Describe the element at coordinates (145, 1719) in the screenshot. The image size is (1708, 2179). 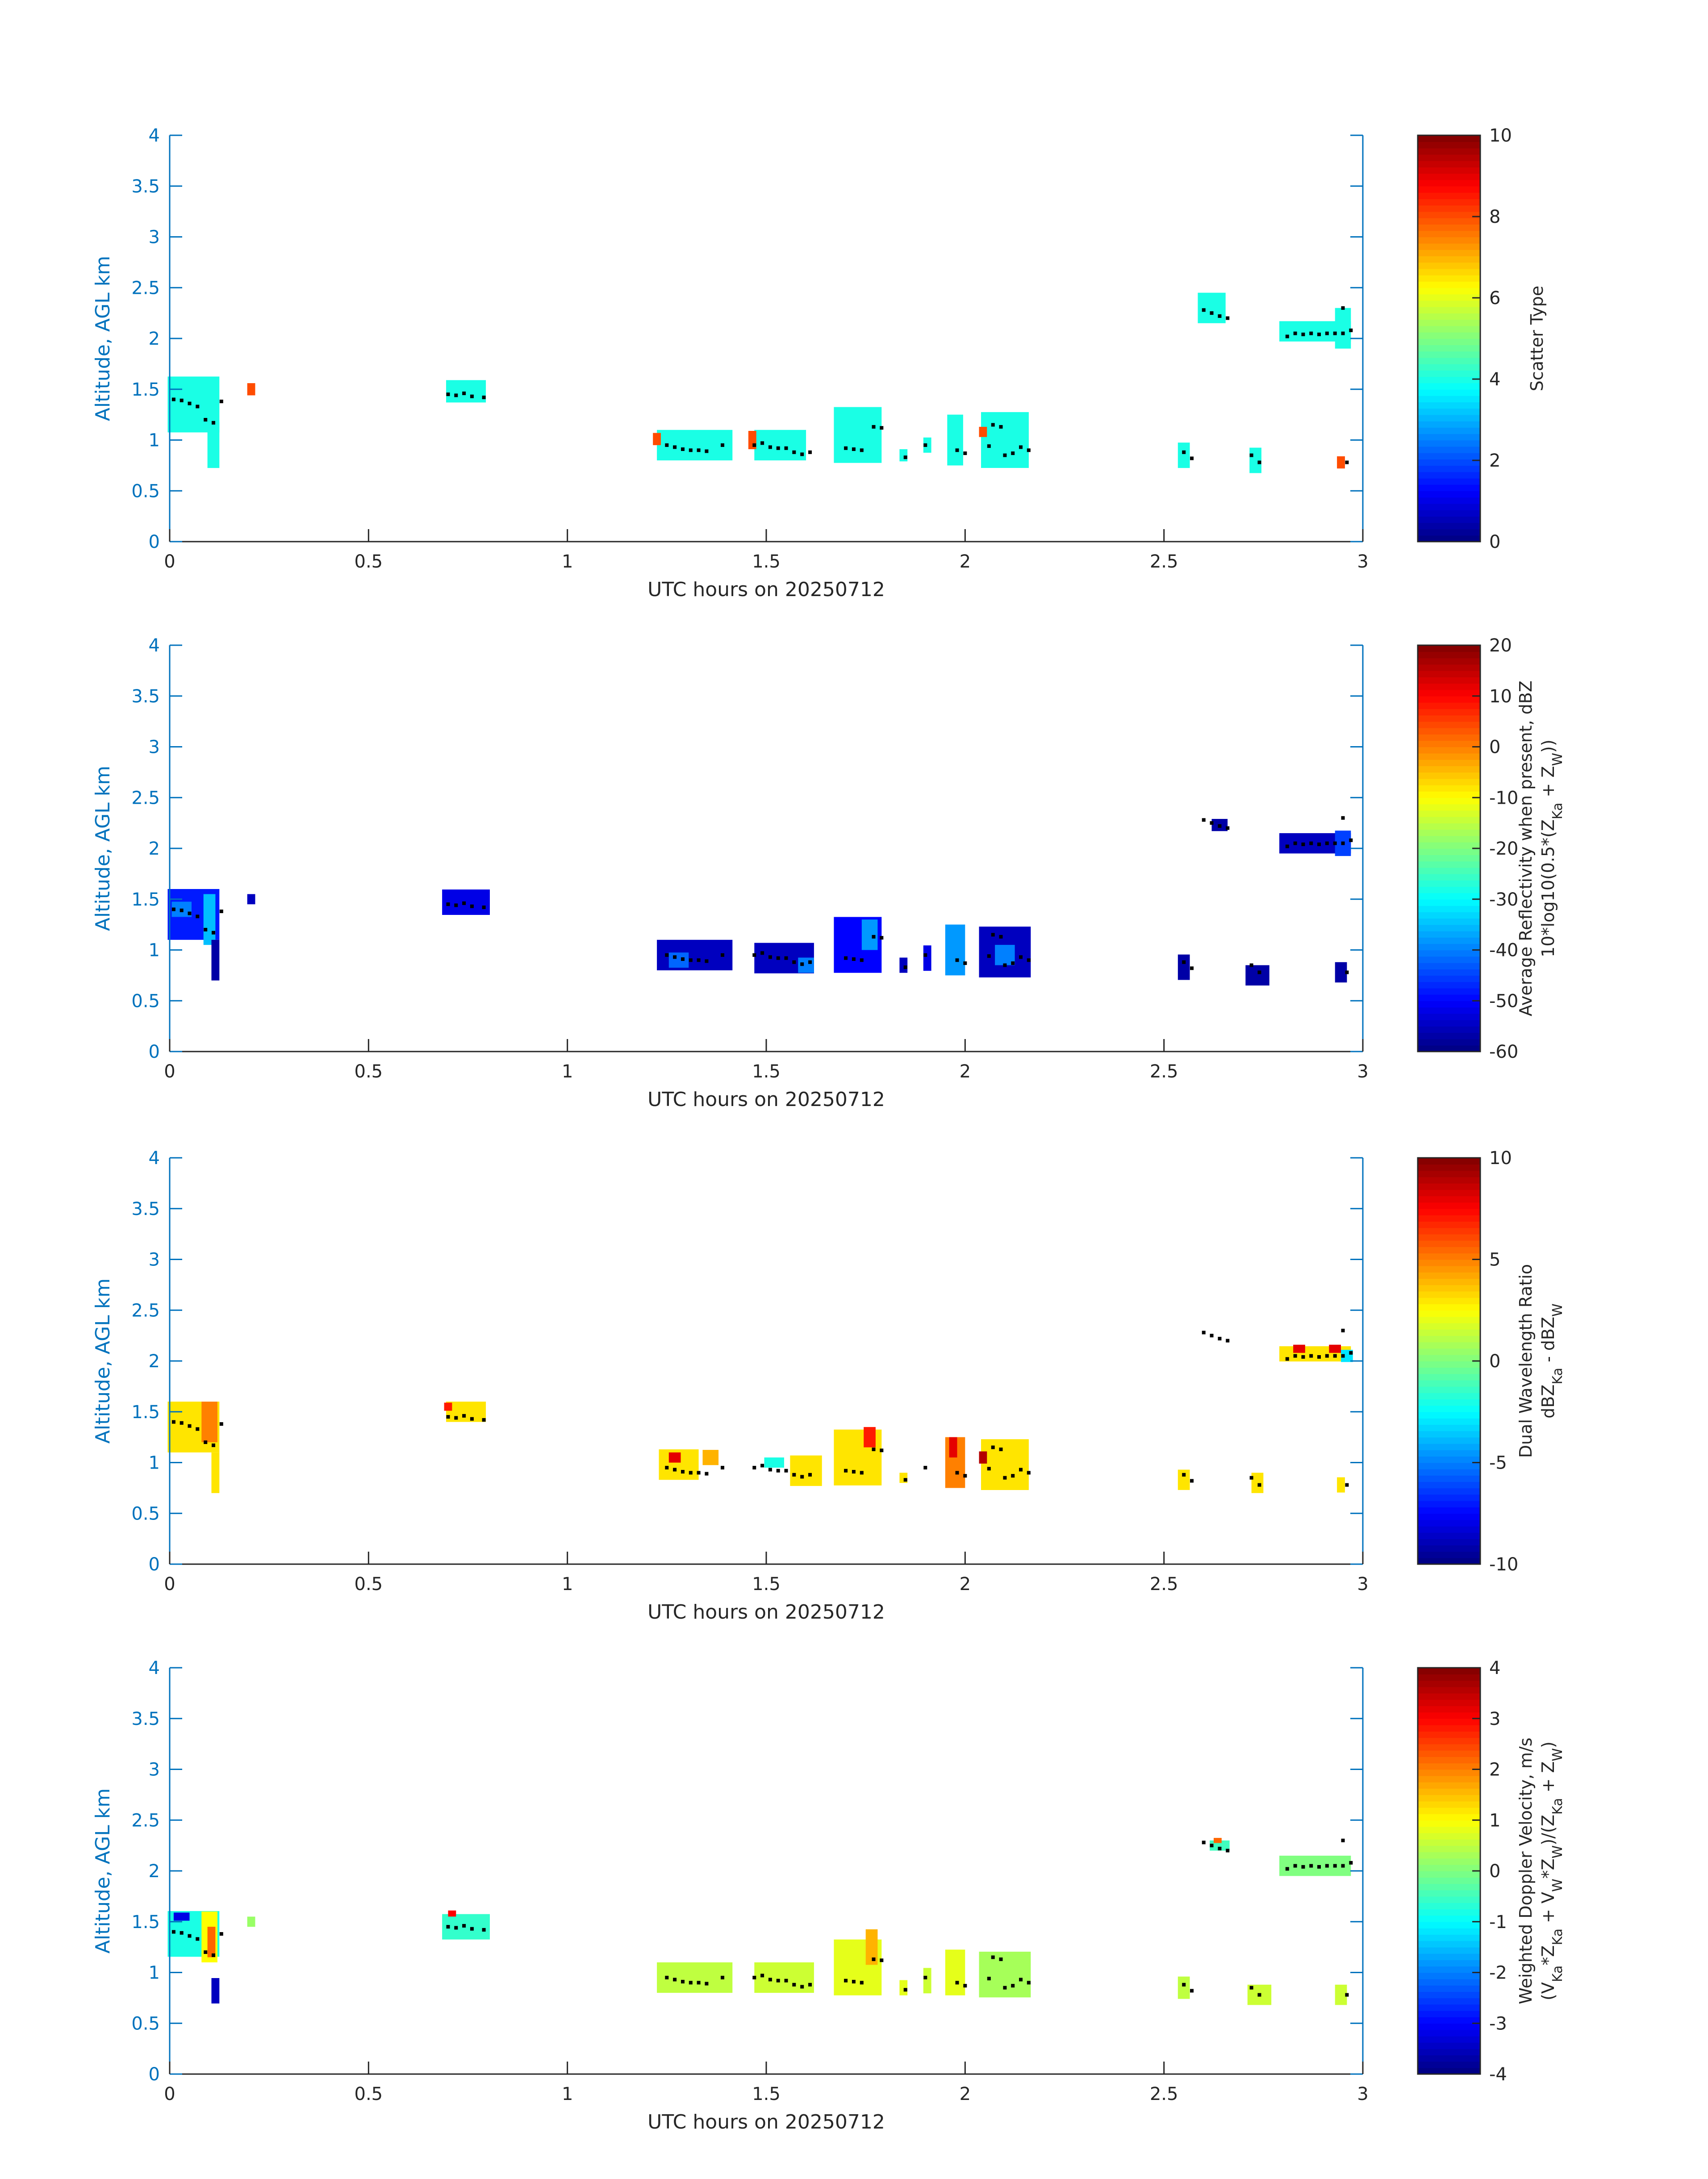
I see `y-tick-label: 3.5` at that location.